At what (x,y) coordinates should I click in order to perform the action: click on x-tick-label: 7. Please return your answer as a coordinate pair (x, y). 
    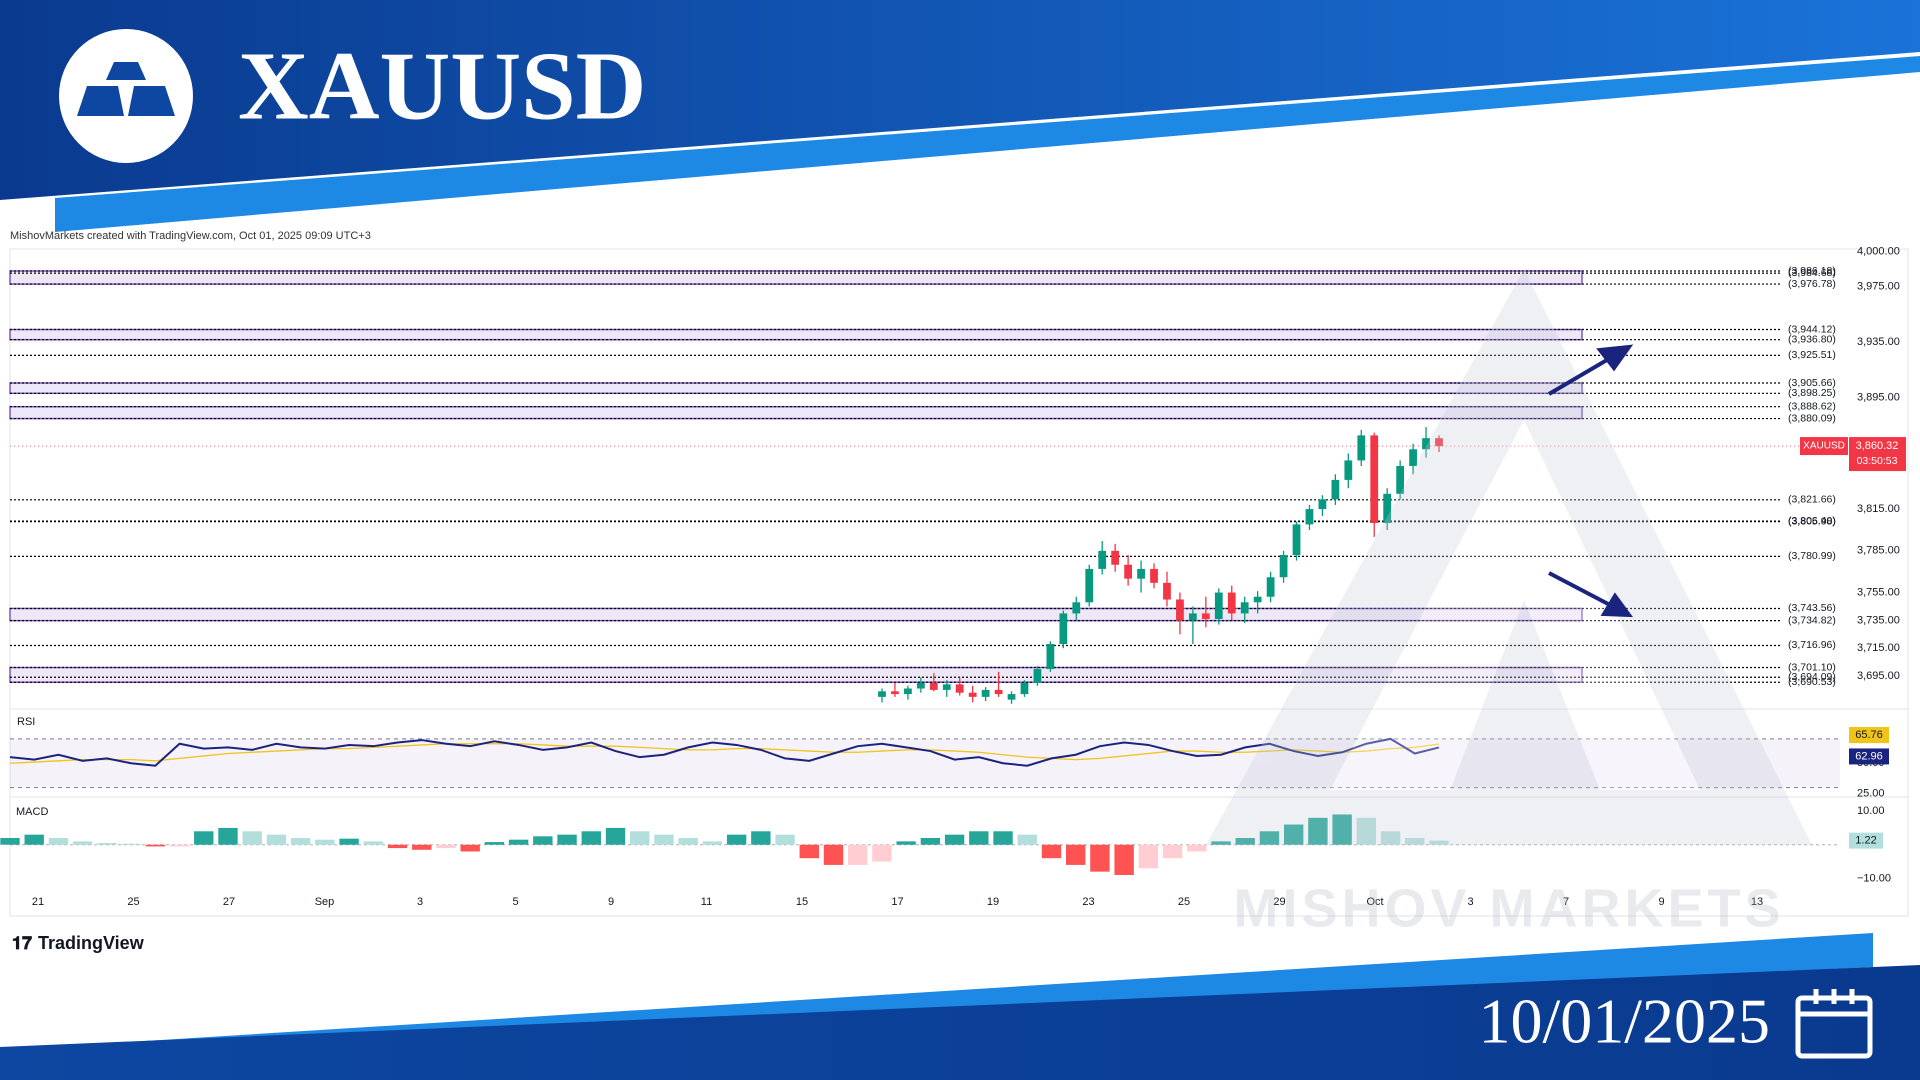
    Looking at the image, I should click on (1566, 902).